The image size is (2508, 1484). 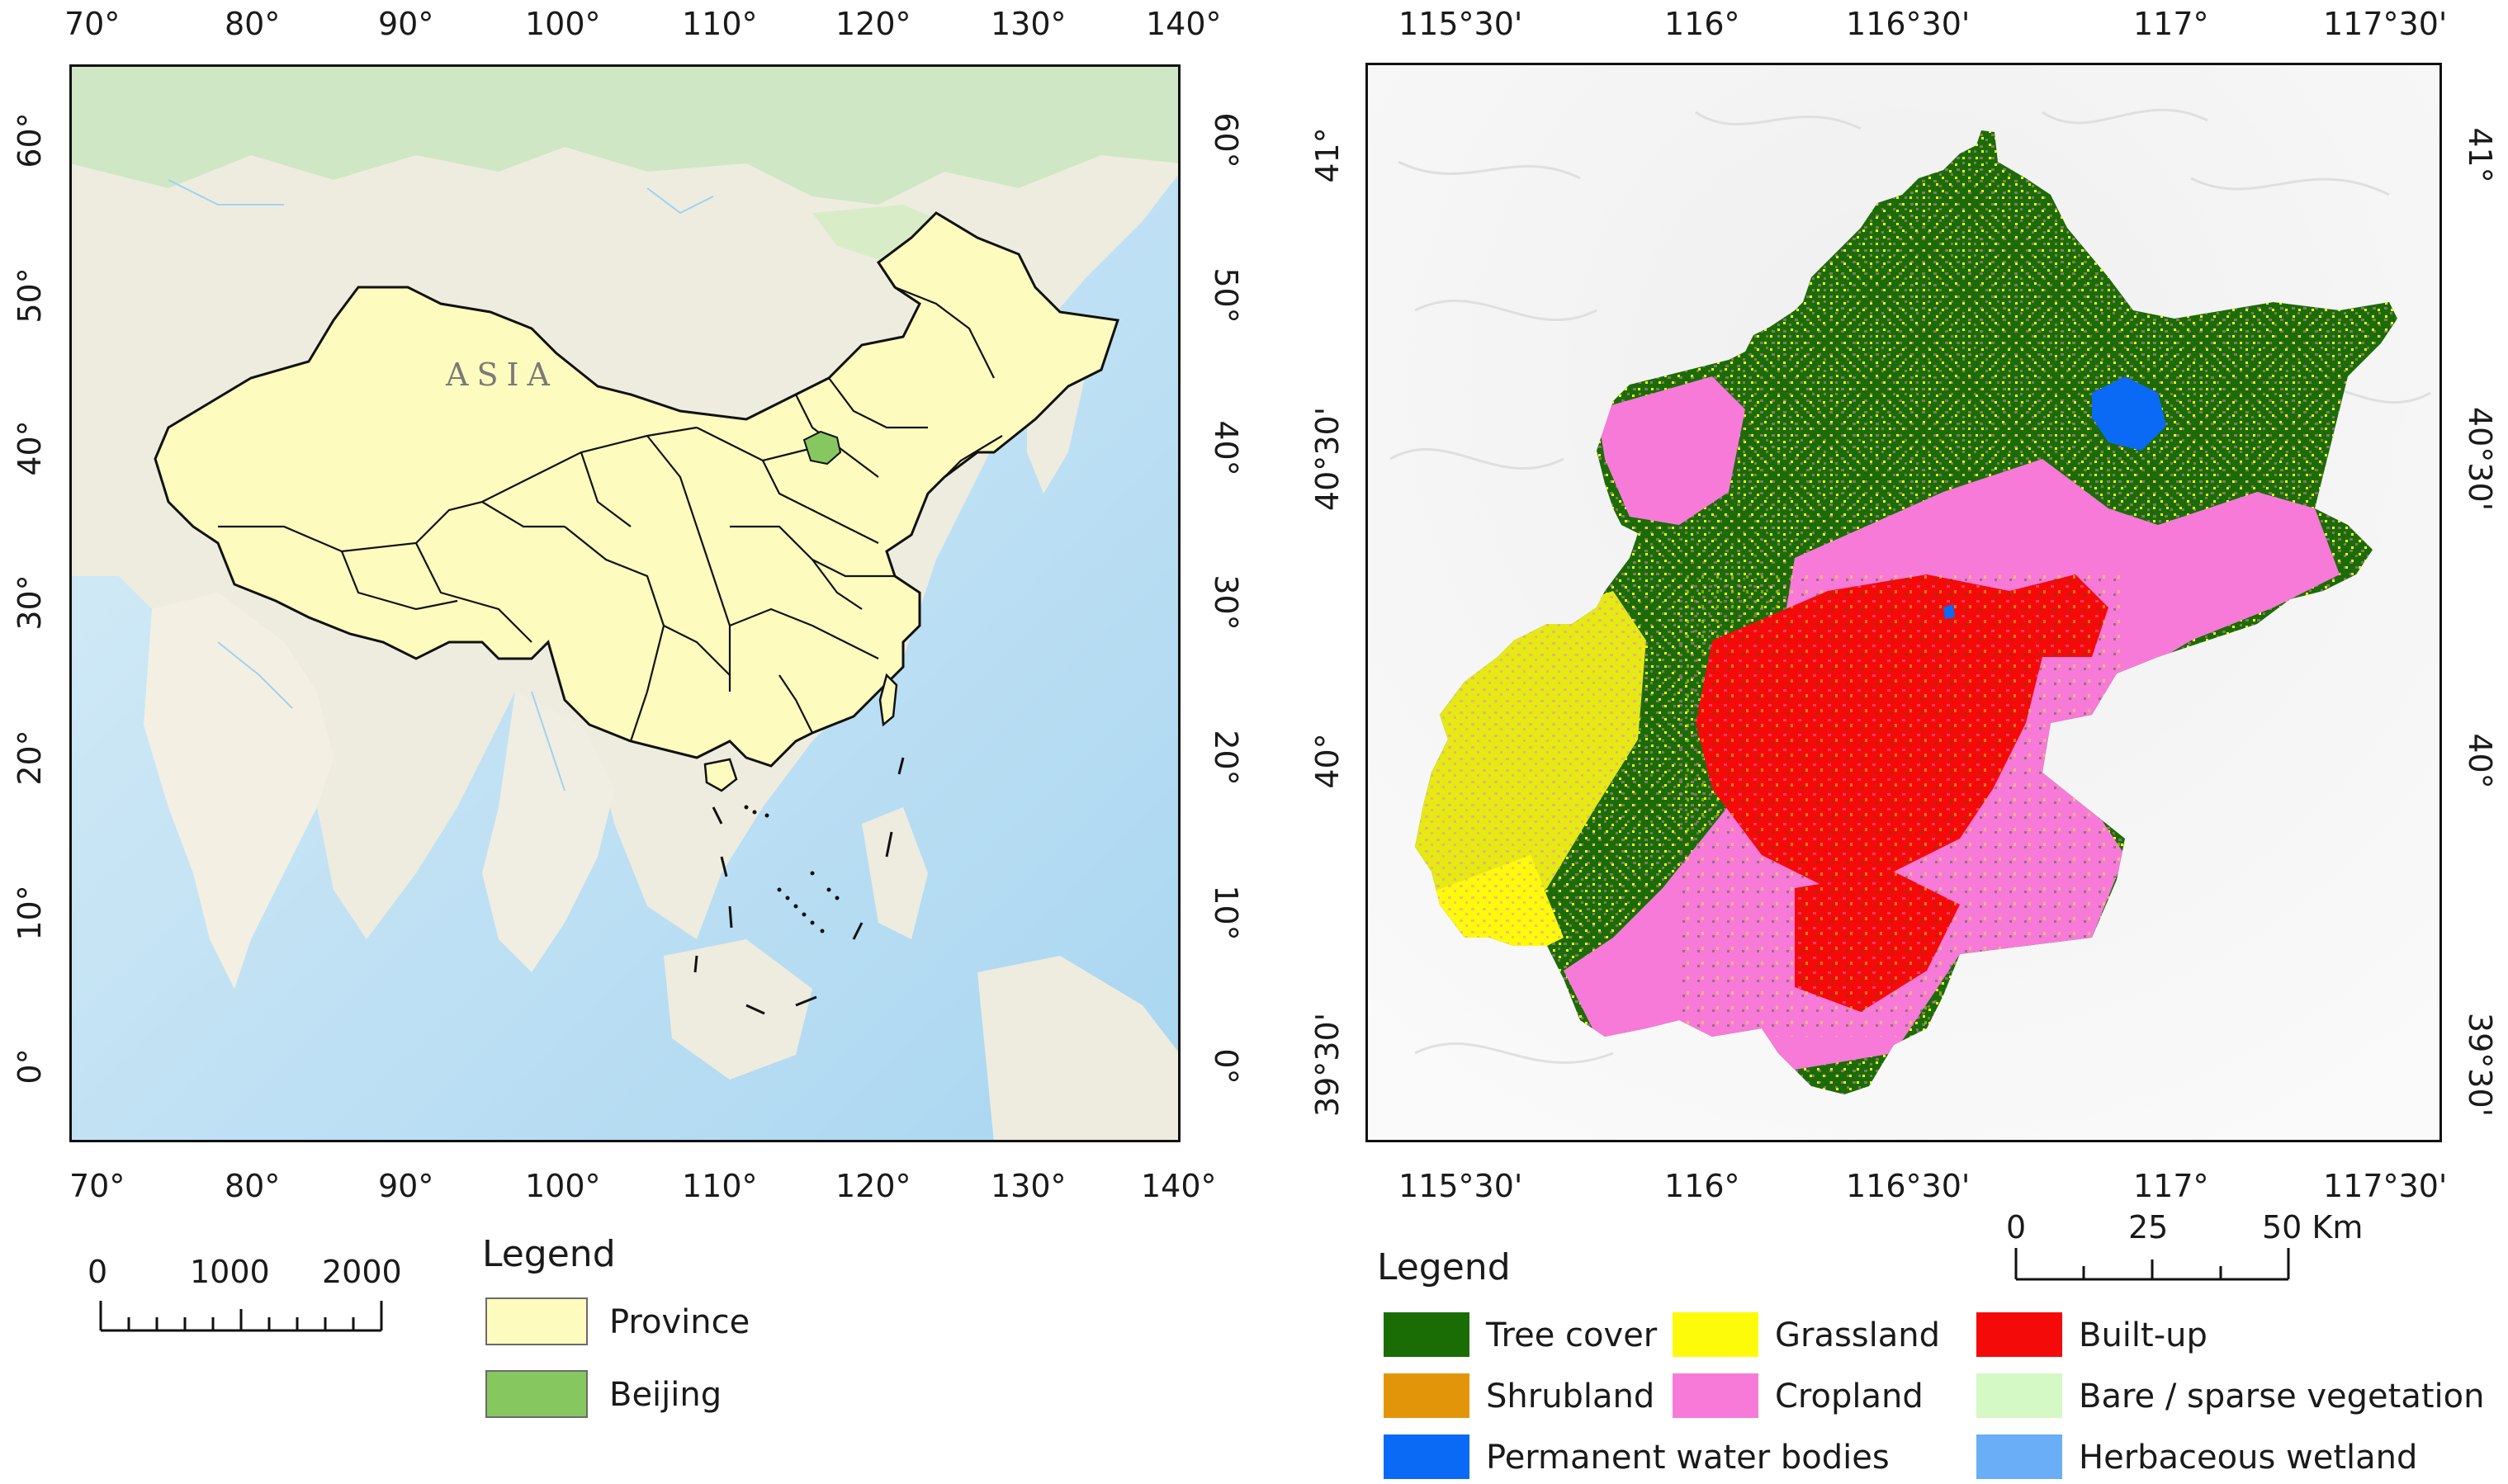 What do you see at coordinates (92, 24) in the screenshot?
I see `x-tick-top: 70°` at bounding box center [92, 24].